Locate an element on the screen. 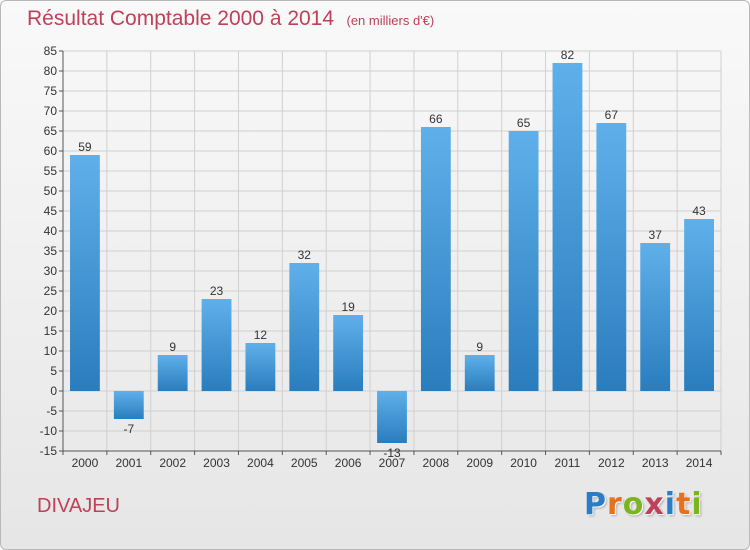  bar-2000 is located at coordinates (85, 273).